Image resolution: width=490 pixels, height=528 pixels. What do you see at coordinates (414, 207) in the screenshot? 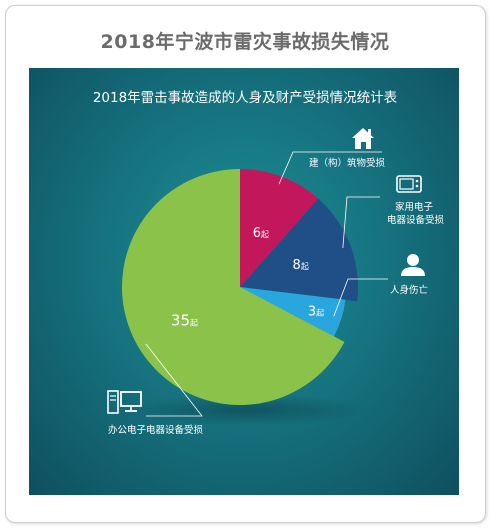
I see `category-label-household-line1: 家用电子` at bounding box center [414, 207].